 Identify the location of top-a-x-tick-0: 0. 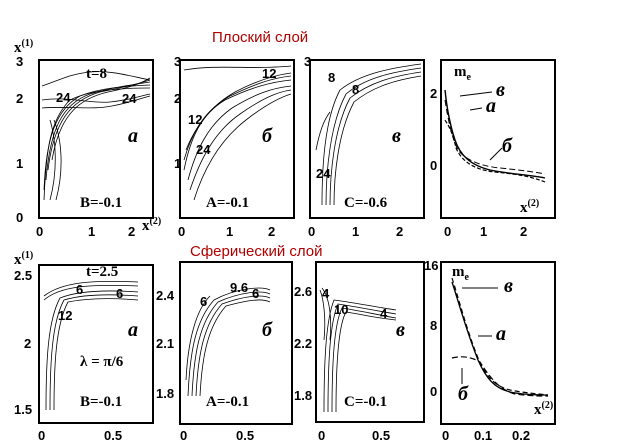
(39, 231).